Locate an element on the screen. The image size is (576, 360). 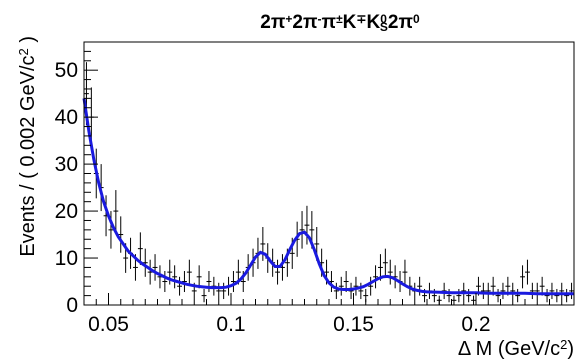
x-tick-label: 0.1 is located at coordinates (230, 324).